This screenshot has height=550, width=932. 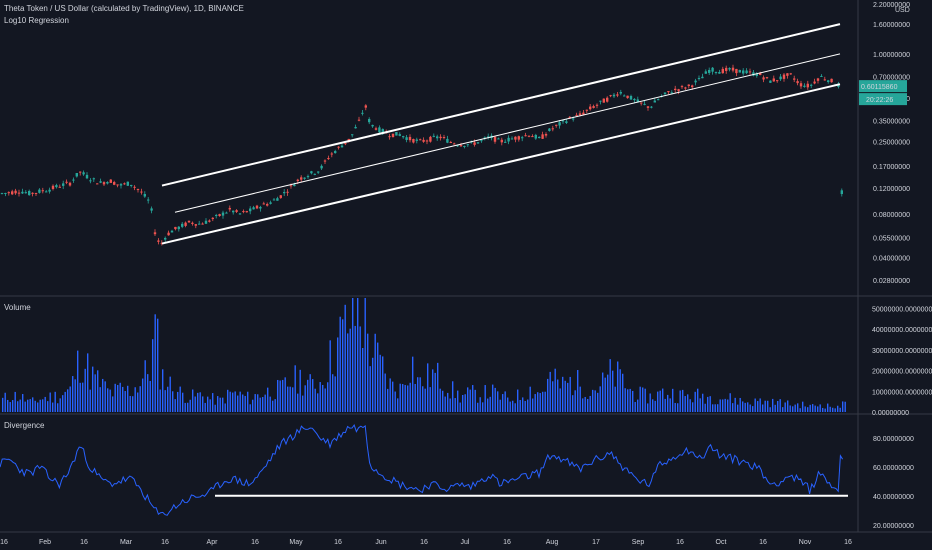 I want to click on indicator-label: Log10 Regression, so click(x=36, y=20).